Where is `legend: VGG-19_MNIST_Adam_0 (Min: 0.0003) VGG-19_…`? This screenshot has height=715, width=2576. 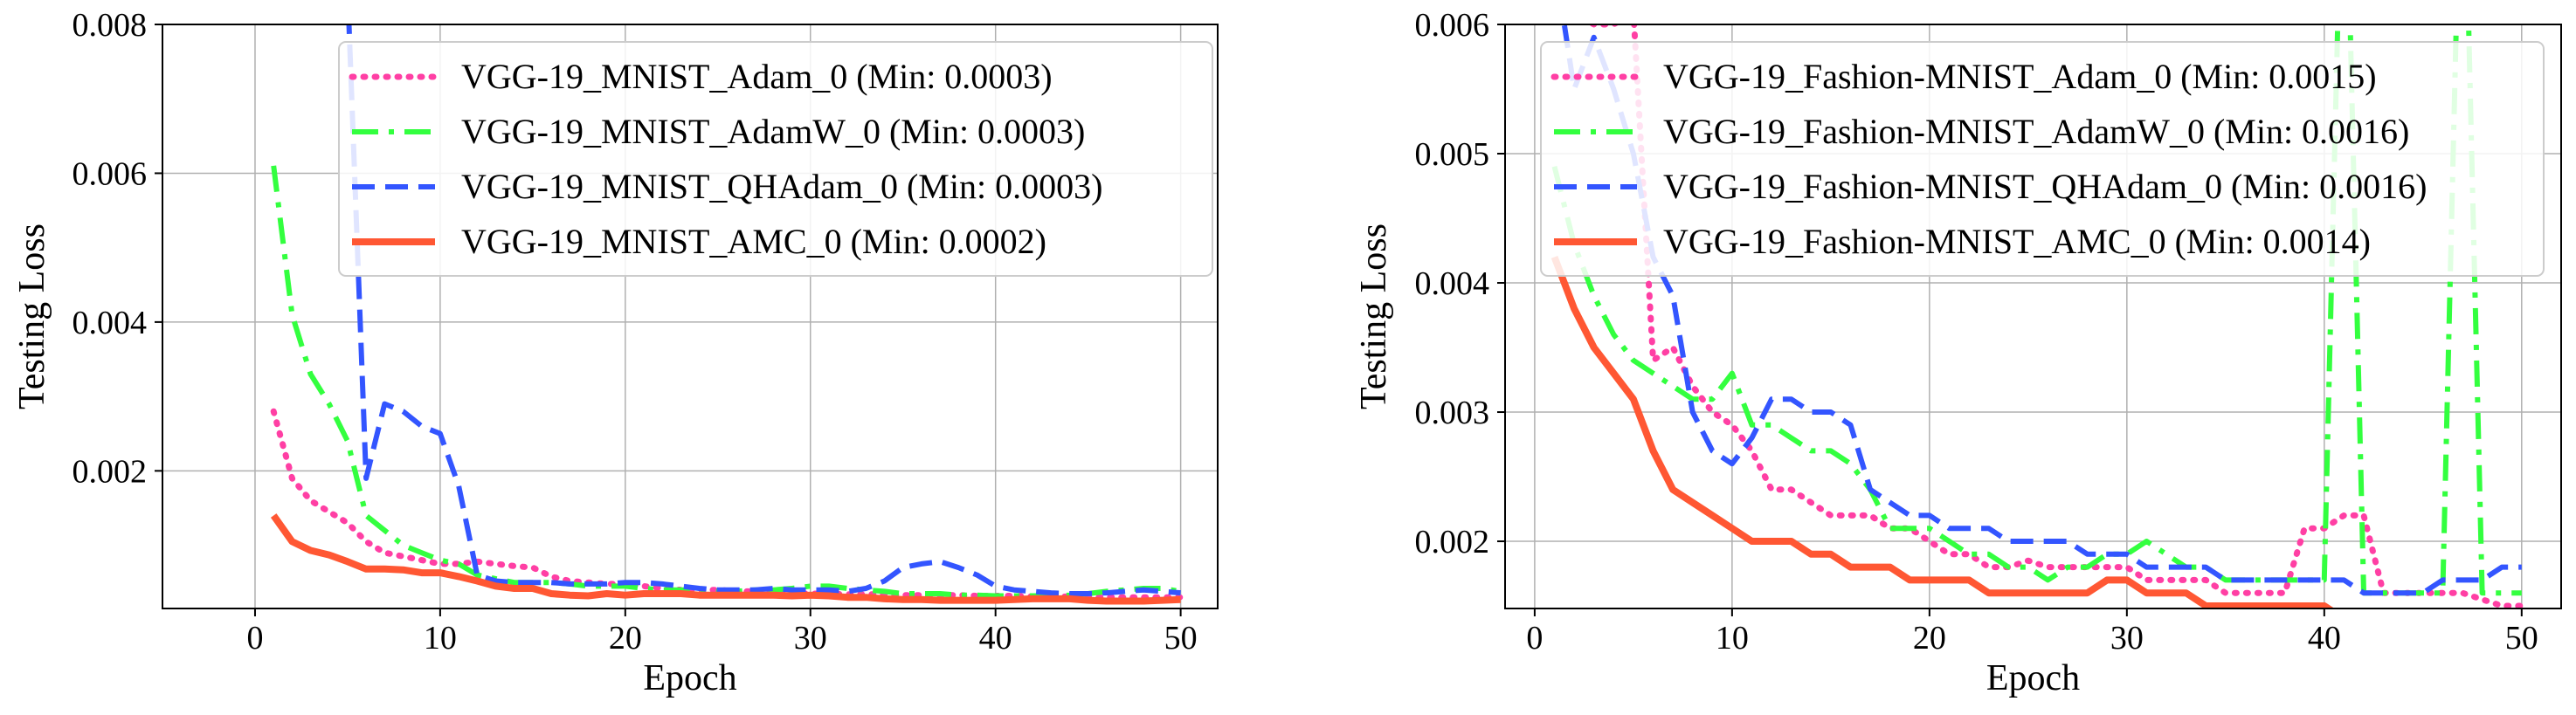 legend: VGG-19_MNIST_Adam_0 (Min: 0.0003) VGG-19_… is located at coordinates (775, 159).